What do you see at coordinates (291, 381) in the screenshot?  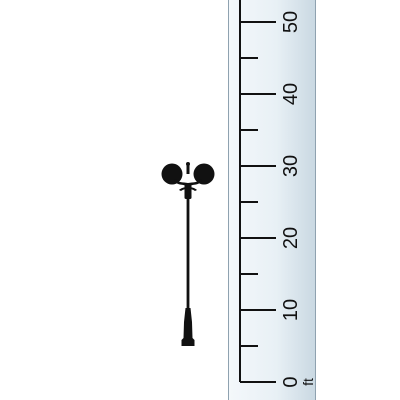 I see `tick-label: 0` at bounding box center [291, 381].